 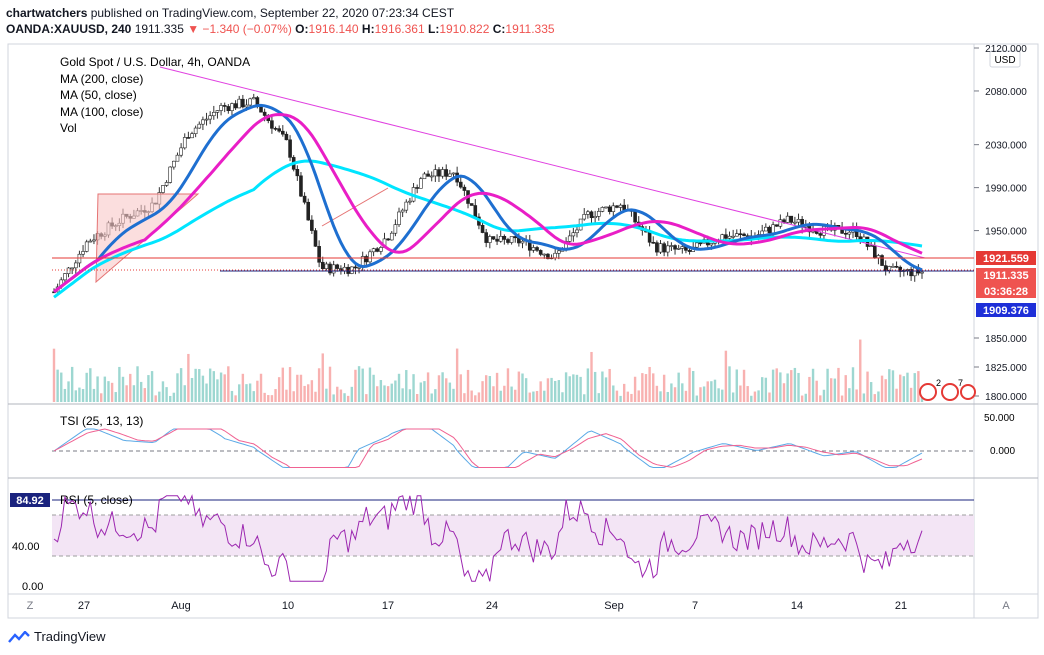 I want to click on auto-scale-z: Z, so click(x=30, y=606).